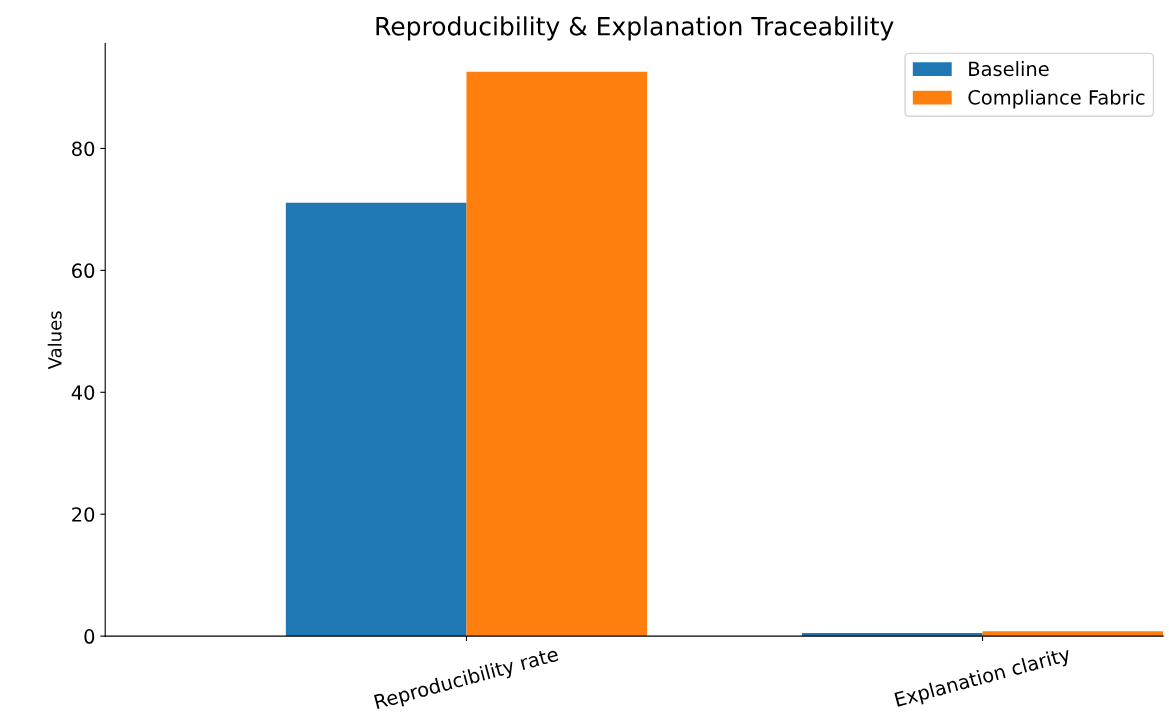  Describe the element at coordinates (1056, 99) in the screenshot. I see `legend-label: Compliance Fabric` at that location.